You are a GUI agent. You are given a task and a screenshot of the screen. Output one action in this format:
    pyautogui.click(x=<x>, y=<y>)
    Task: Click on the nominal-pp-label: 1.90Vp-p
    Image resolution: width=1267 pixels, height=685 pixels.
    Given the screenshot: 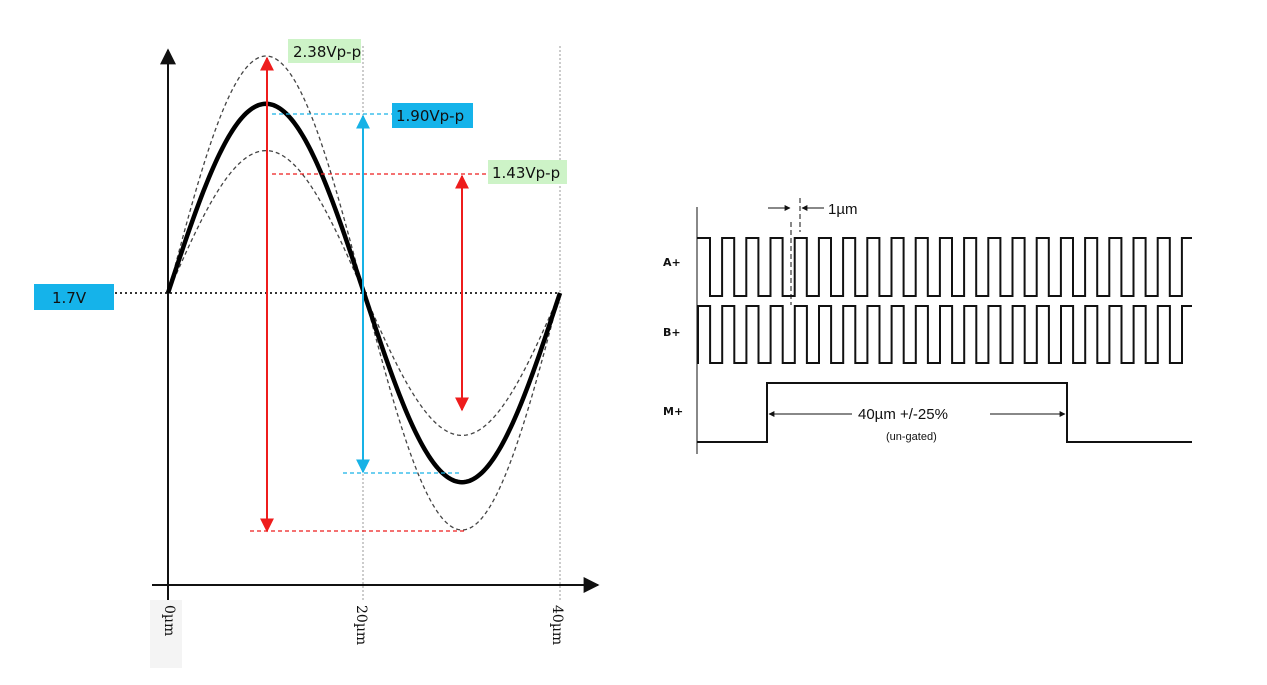 What is the action you would take?
    pyautogui.click(x=430, y=116)
    